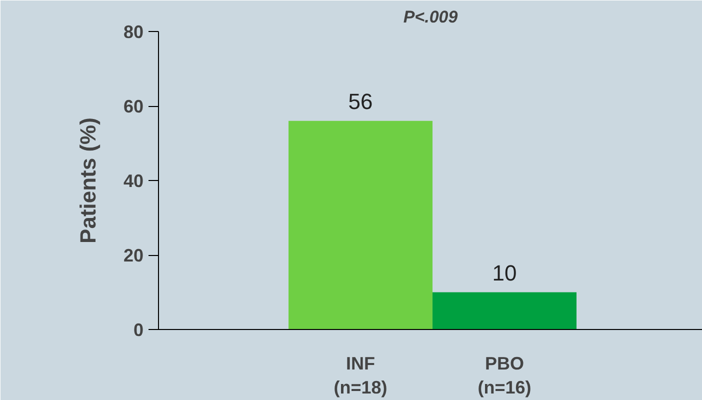  Describe the element at coordinates (87, 181) in the screenshot. I see `y-axis-title: Patients (%)` at that location.